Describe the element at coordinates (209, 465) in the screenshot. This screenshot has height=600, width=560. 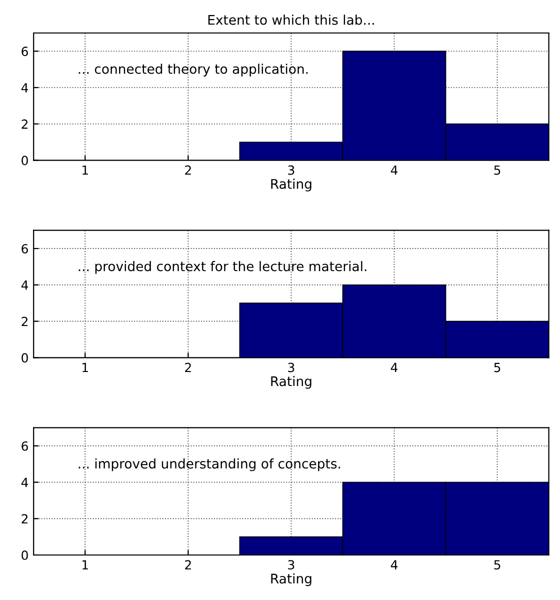
I see `annotation: ... improved understanding of concepts.` at that location.